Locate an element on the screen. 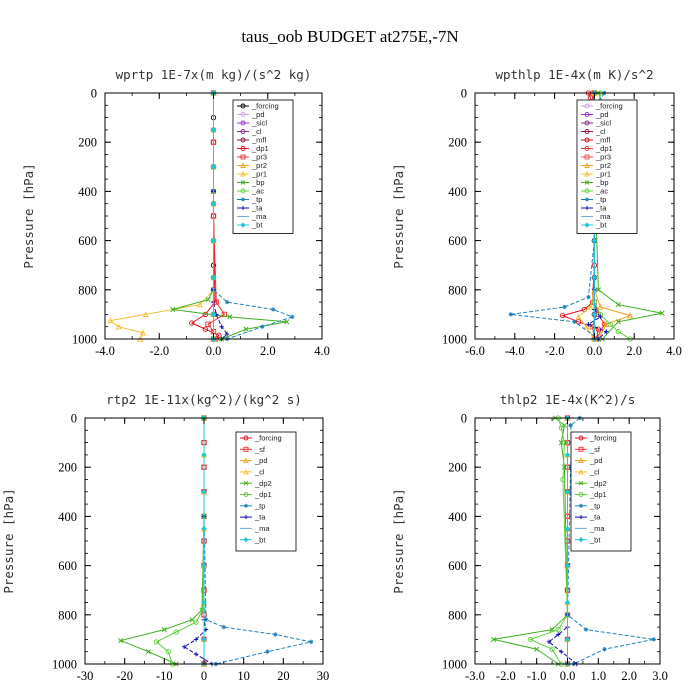  panel-title: thlp2 1E-4x(K^2)/s is located at coordinates (567, 399).